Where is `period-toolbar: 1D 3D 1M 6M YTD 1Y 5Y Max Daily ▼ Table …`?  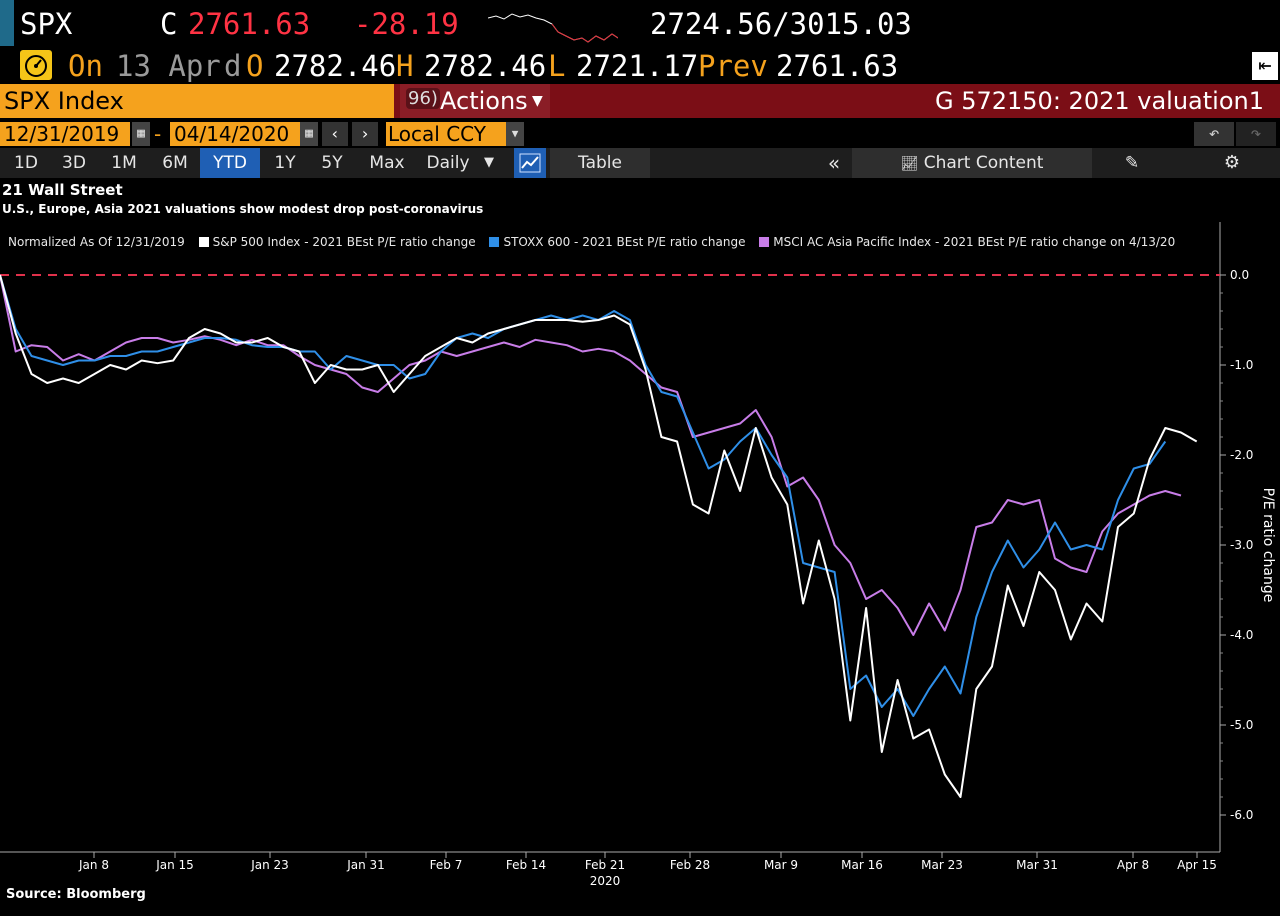 period-toolbar: 1D 3D 1M 6M YTD 1Y 5Y Max Daily ▼ Table … is located at coordinates (640, 163).